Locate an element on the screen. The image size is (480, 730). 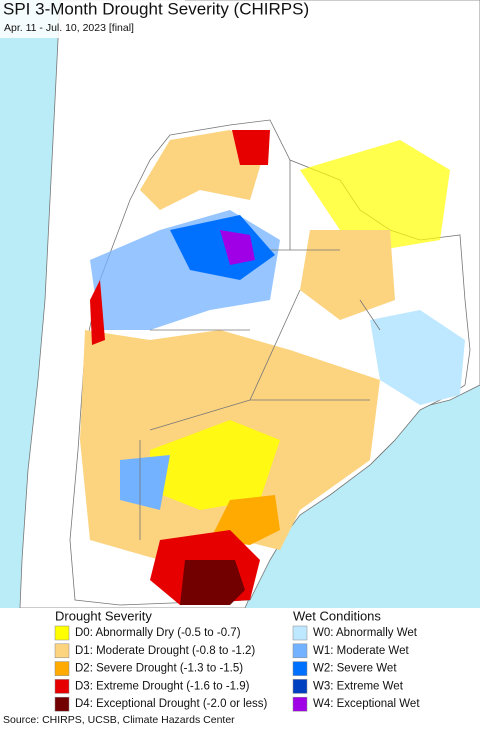
legend-label: D2: Severe Drought (-1.3 to -1.5) is located at coordinates (159, 669).